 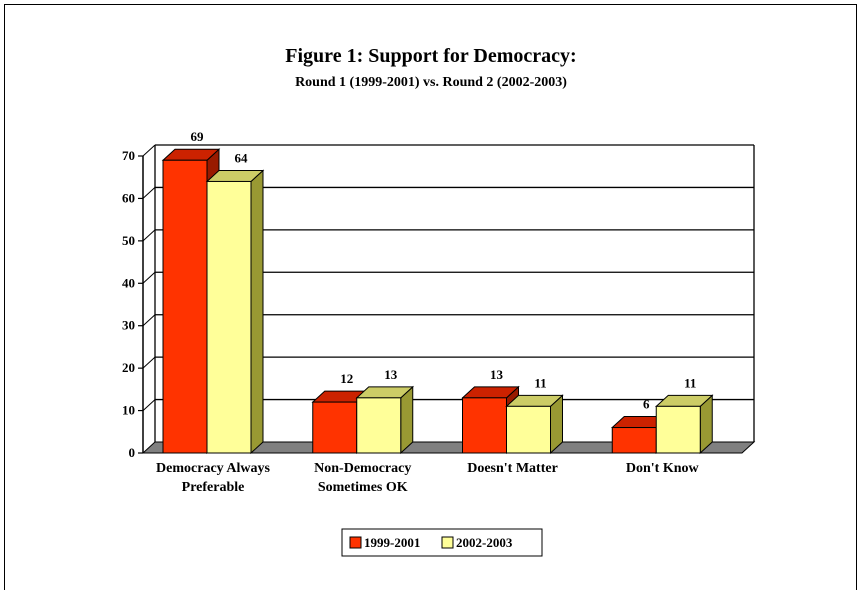 What do you see at coordinates (484, 542) in the screenshot?
I see `legend-label-2002-2003: 2002-2003` at bounding box center [484, 542].